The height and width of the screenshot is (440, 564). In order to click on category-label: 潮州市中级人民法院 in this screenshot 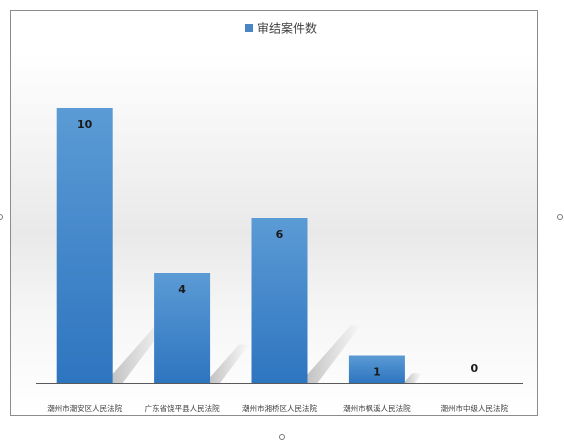, I will do `click(475, 408)`.